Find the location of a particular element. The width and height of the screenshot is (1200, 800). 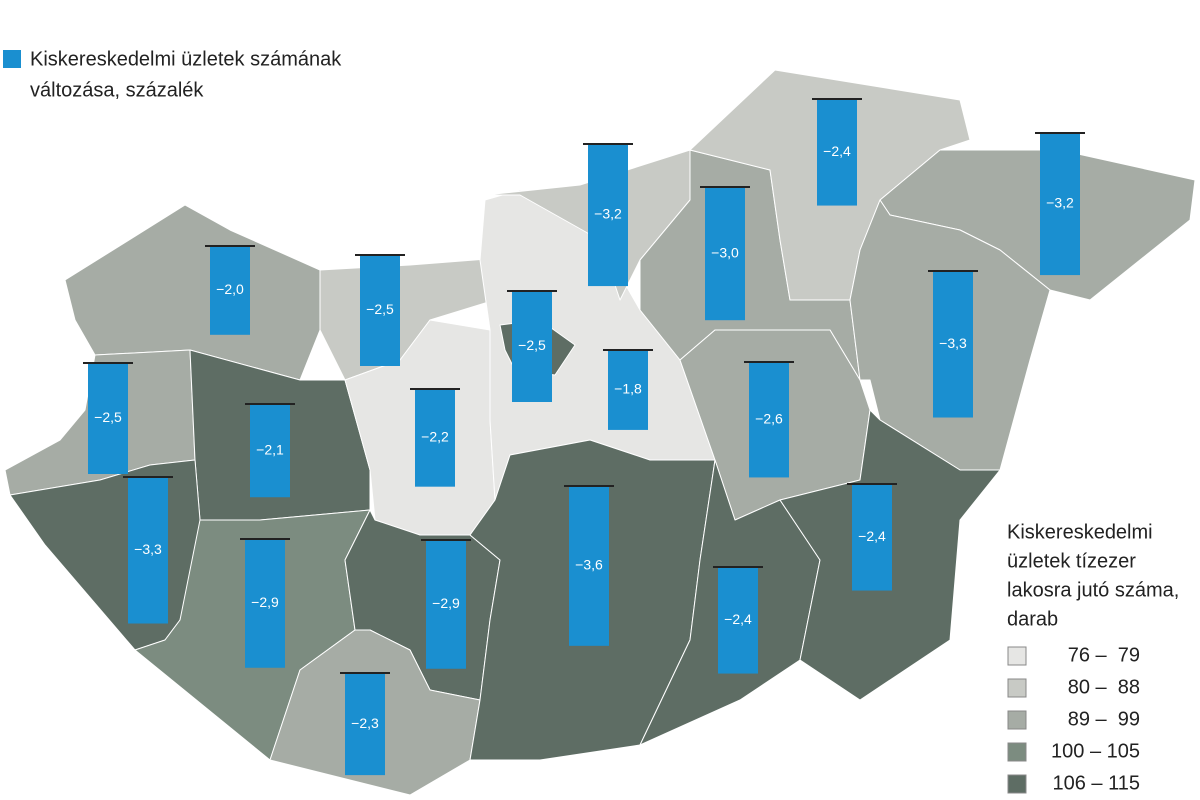

legend-label: 80 – 88 is located at coordinates (1104, 687).